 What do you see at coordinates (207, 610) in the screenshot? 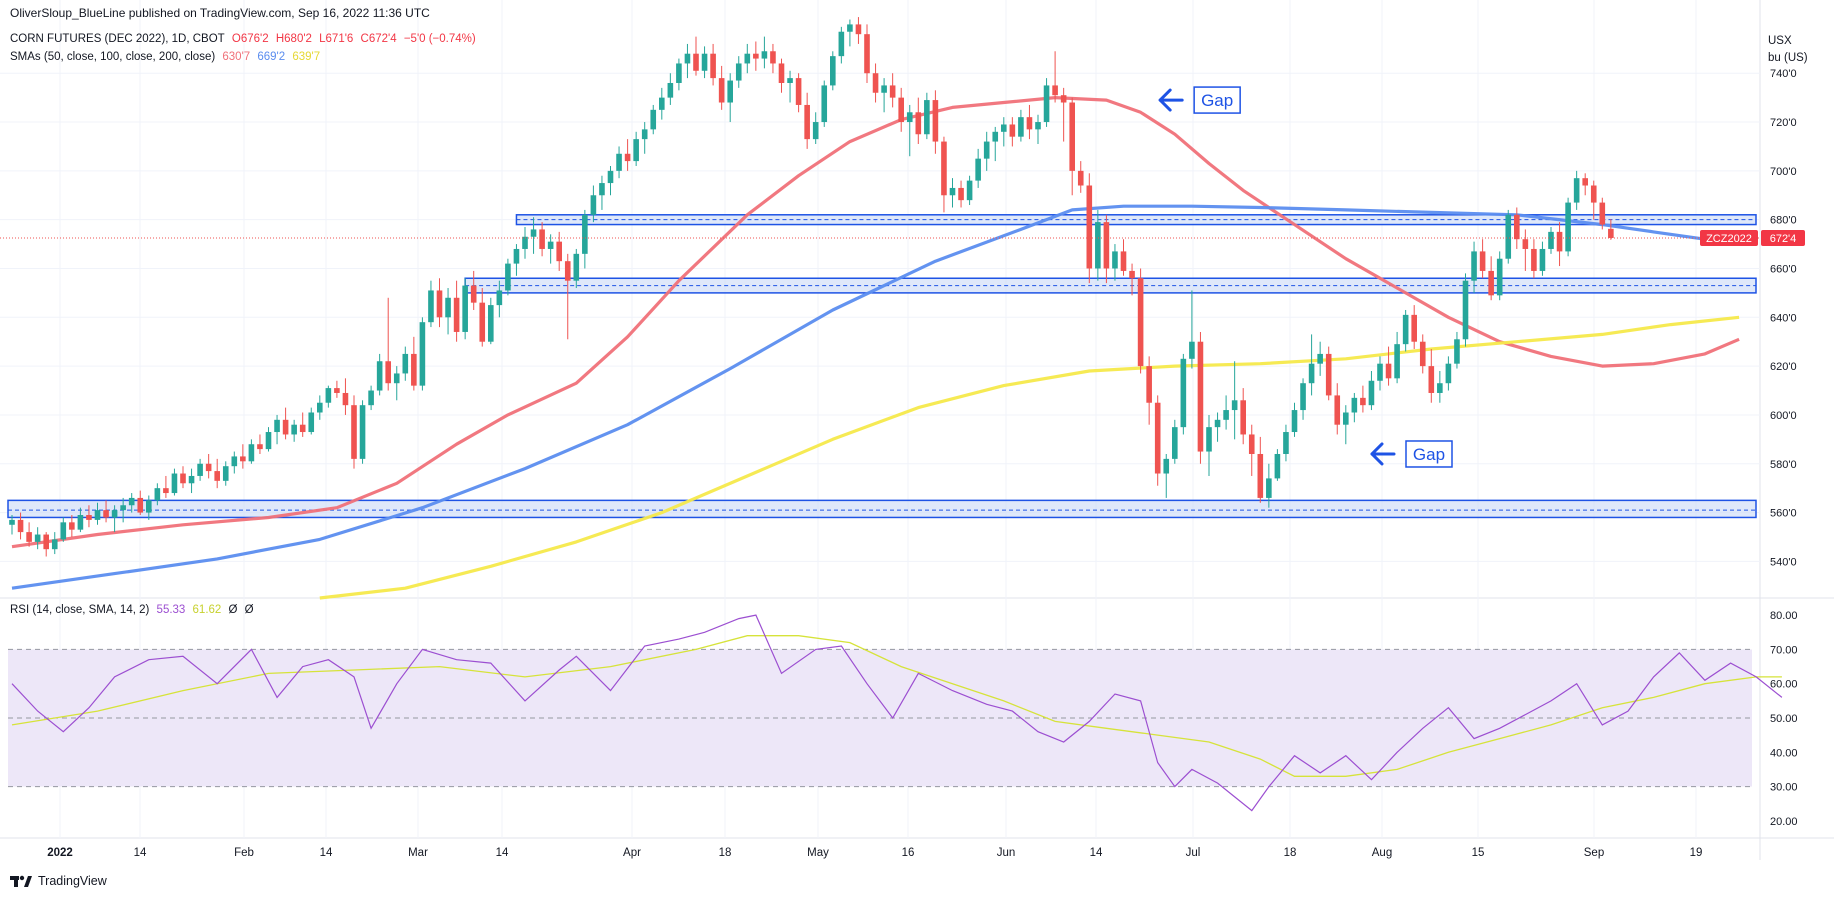
I see `rsi-sma-value: 61.62` at bounding box center [207, 610].